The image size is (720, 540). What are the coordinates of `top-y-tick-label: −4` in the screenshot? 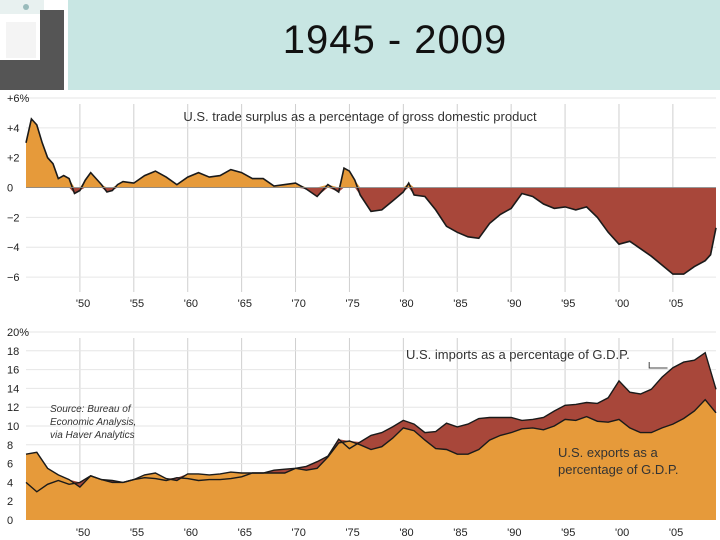 It's located at (13, 248).